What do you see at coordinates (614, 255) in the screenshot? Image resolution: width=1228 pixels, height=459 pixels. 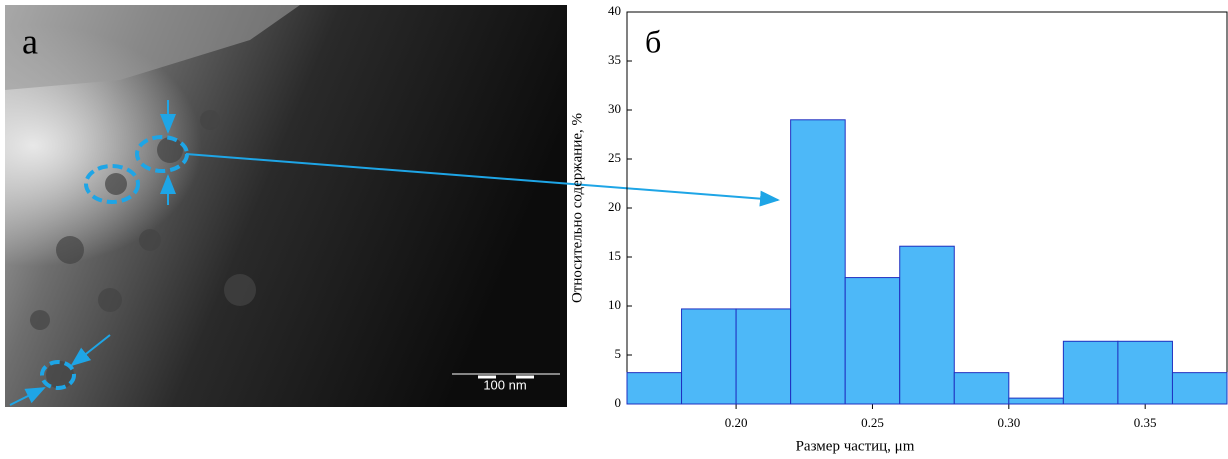 I see `y-tick-label: 15` at bounding box center [614, 255].